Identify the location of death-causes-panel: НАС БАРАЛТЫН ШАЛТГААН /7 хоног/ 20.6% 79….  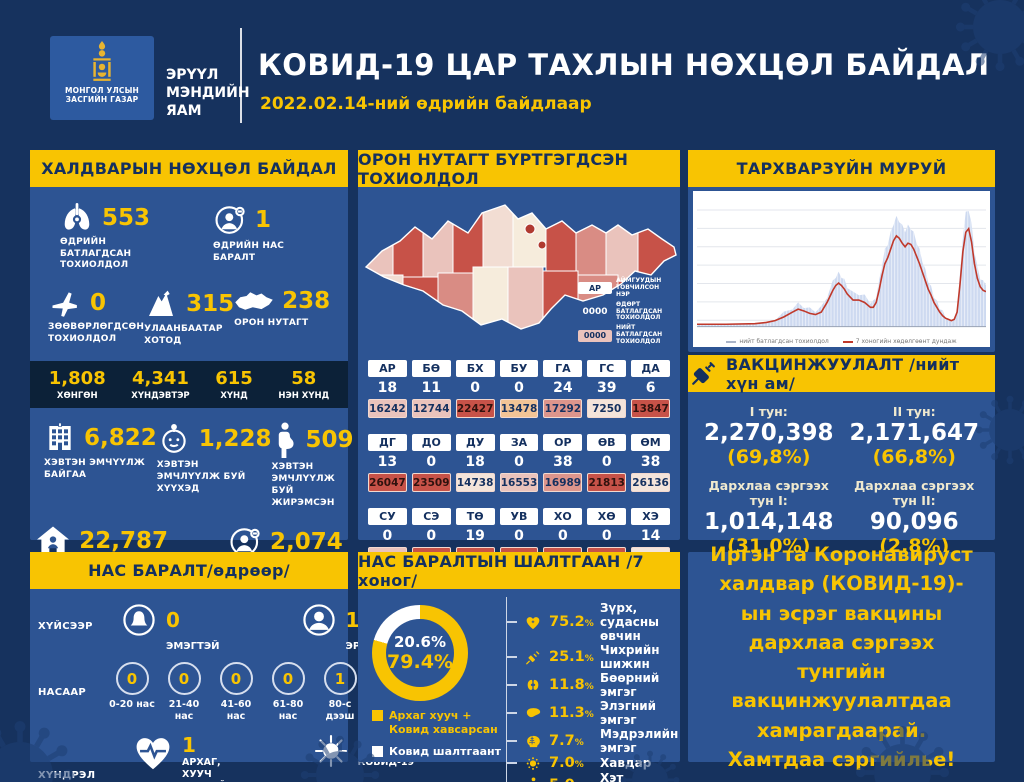
(519, 667).